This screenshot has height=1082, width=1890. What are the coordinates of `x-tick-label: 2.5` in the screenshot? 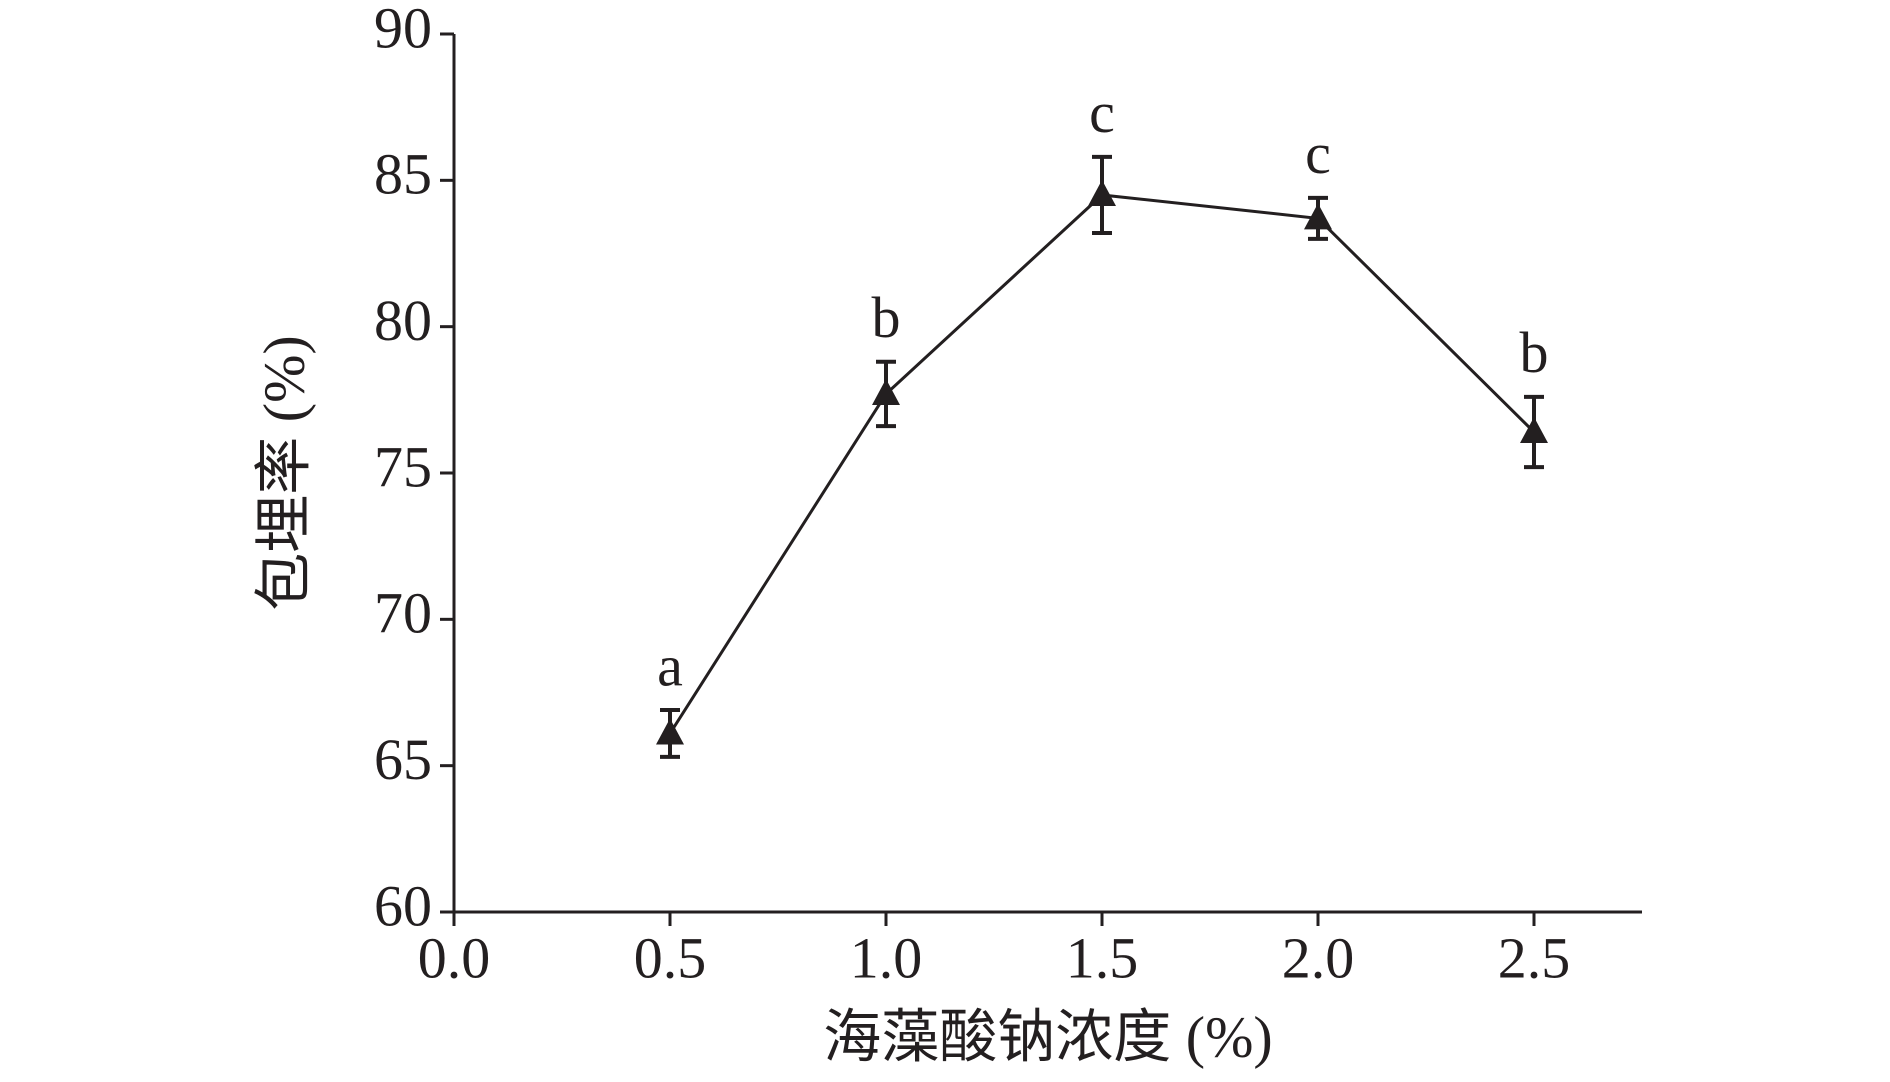 It's located at (1534, 957).